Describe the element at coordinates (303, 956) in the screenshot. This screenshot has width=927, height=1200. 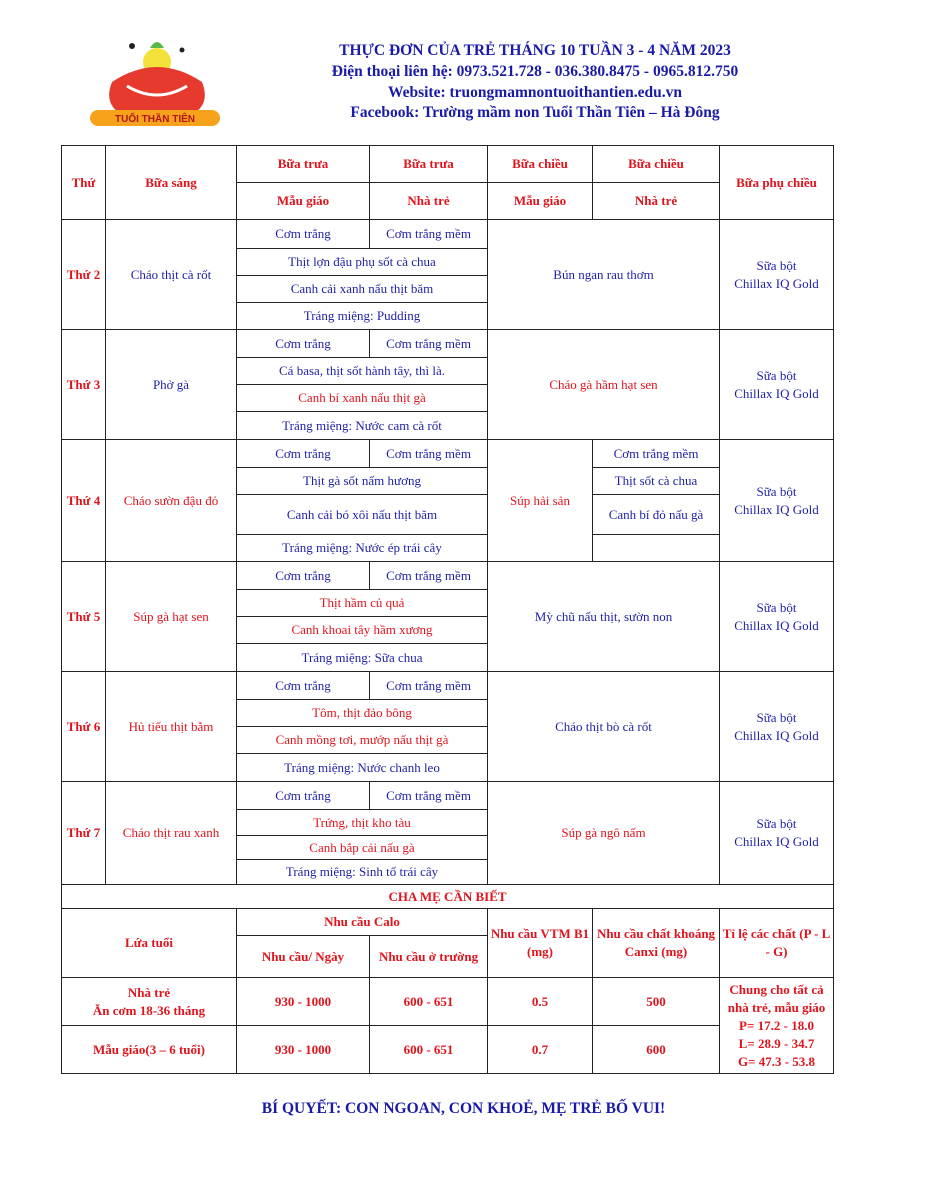
I see `per-day-header: Nhu cầu/ Ngày` at that location.